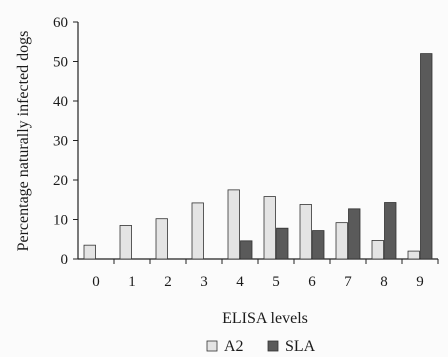 The height and width of the screenshot is (357, 448). Describe the element at coordinates (348, 282) in the screenshot. I see `x-tick-label: 7` at that location.